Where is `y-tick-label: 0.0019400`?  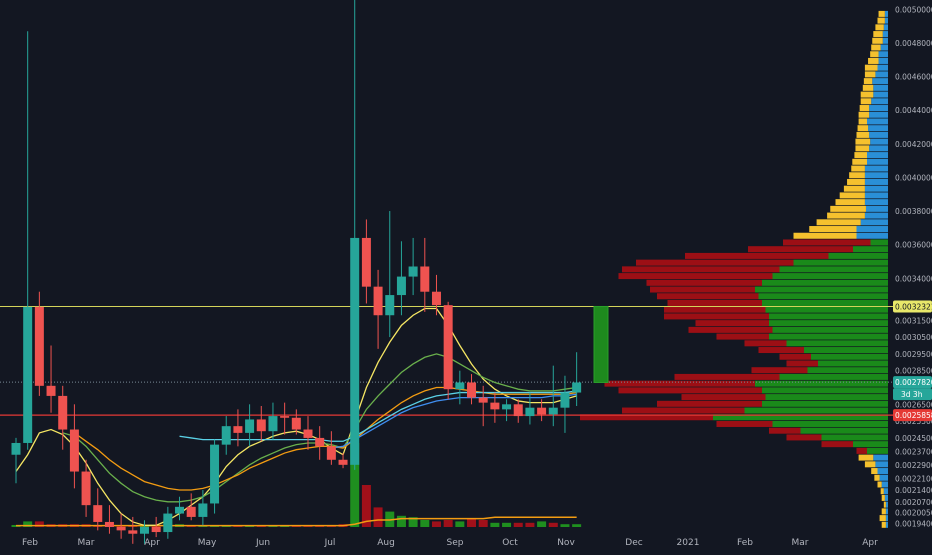 y-tick-label: 0.0019400 is located at coordinates (913, 524).